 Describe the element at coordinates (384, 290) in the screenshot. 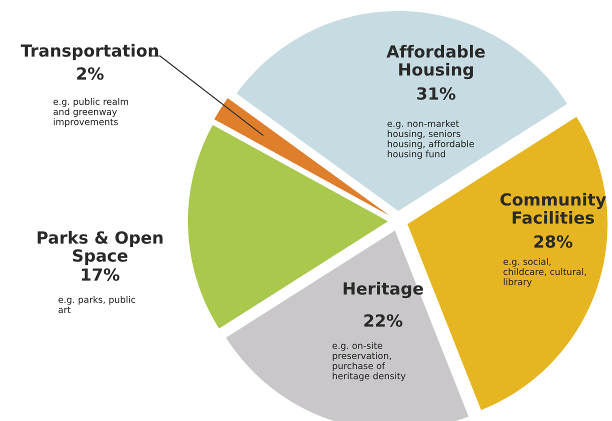

I see `slice-label: Heritage` at that location.